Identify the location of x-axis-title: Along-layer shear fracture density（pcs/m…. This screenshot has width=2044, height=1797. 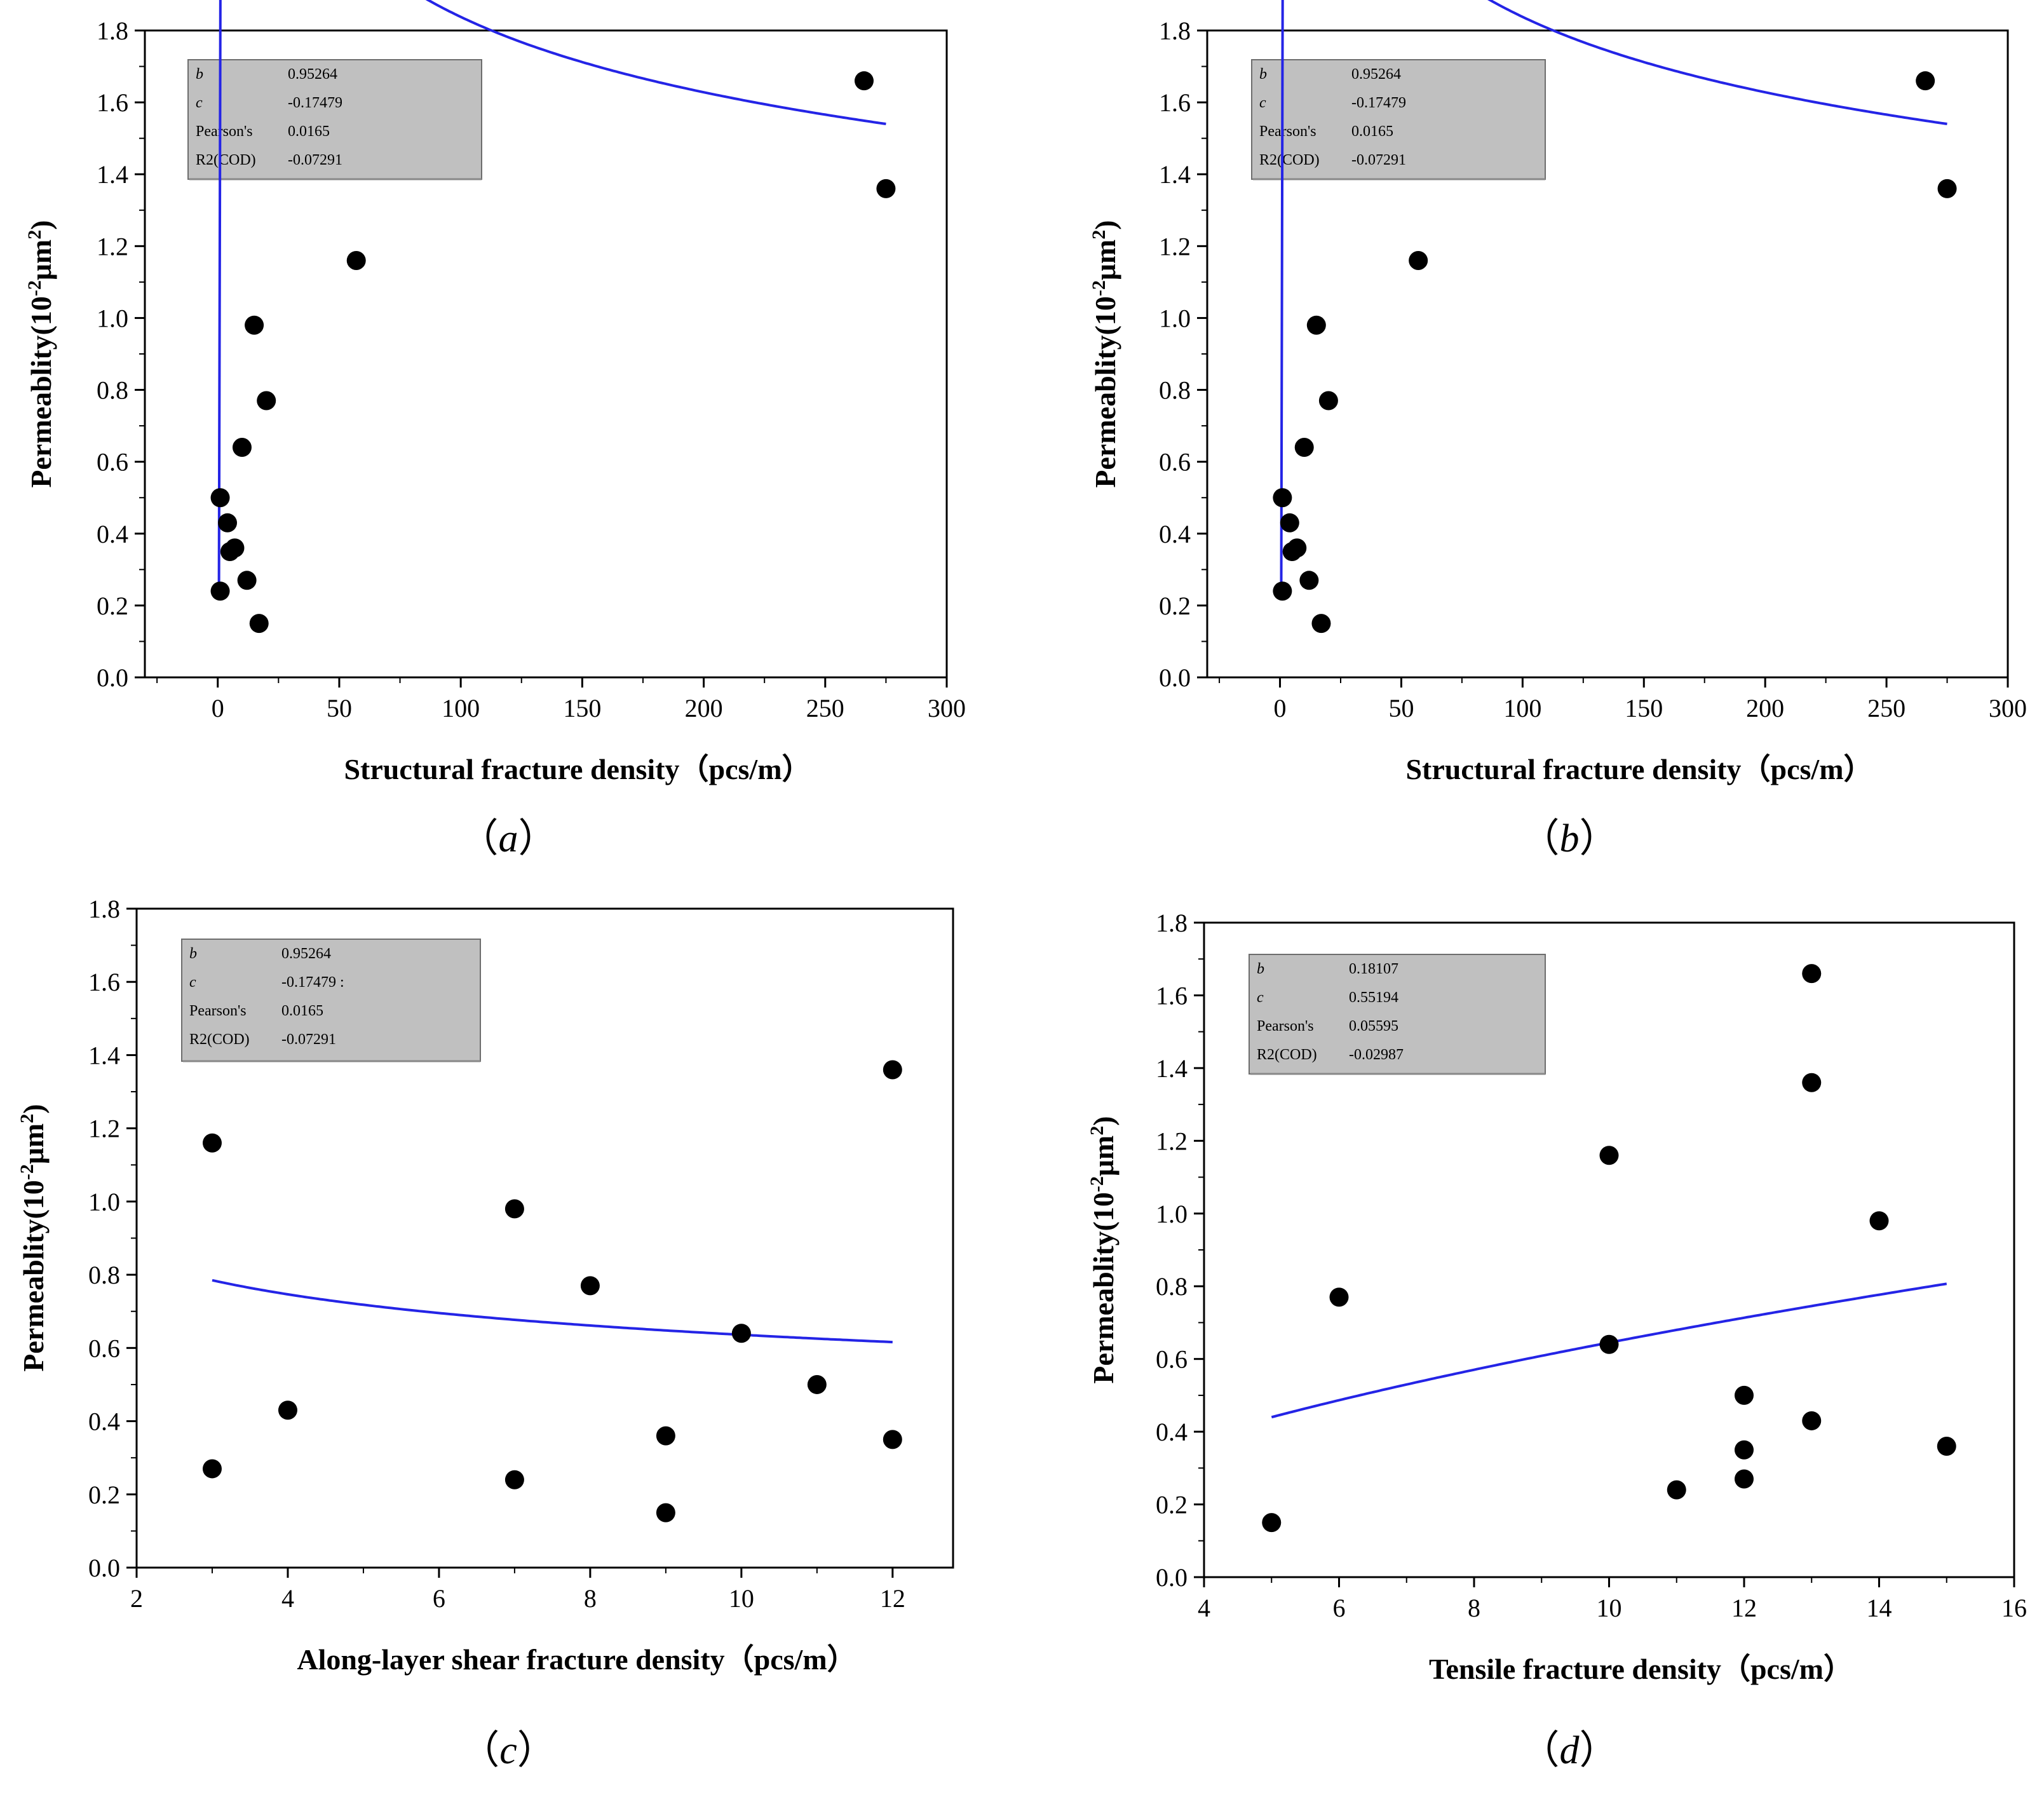
(576, 1660).